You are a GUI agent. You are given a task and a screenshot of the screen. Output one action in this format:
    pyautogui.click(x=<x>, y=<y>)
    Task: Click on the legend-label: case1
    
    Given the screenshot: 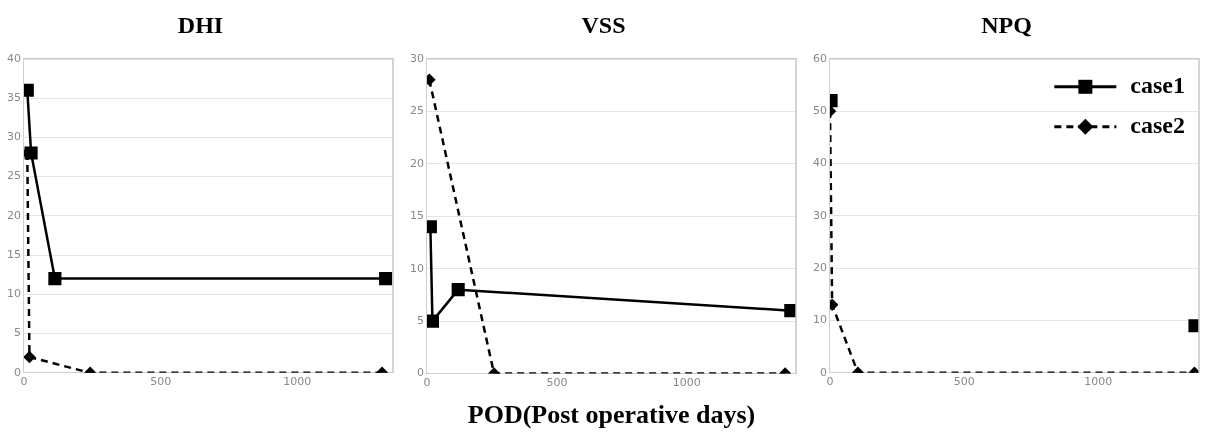 What is the action you would take?
    pyautogui.click(x=1158, y=85)
    